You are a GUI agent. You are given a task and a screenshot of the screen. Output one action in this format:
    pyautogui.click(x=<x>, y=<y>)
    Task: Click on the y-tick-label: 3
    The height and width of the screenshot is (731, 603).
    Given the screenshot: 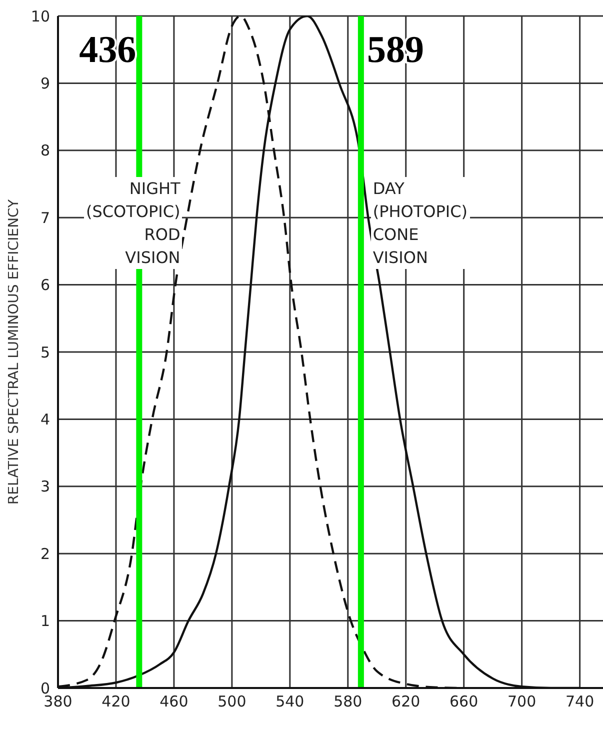 What is the action you would take?
    pyautogui.click(x=45, y=487)
    